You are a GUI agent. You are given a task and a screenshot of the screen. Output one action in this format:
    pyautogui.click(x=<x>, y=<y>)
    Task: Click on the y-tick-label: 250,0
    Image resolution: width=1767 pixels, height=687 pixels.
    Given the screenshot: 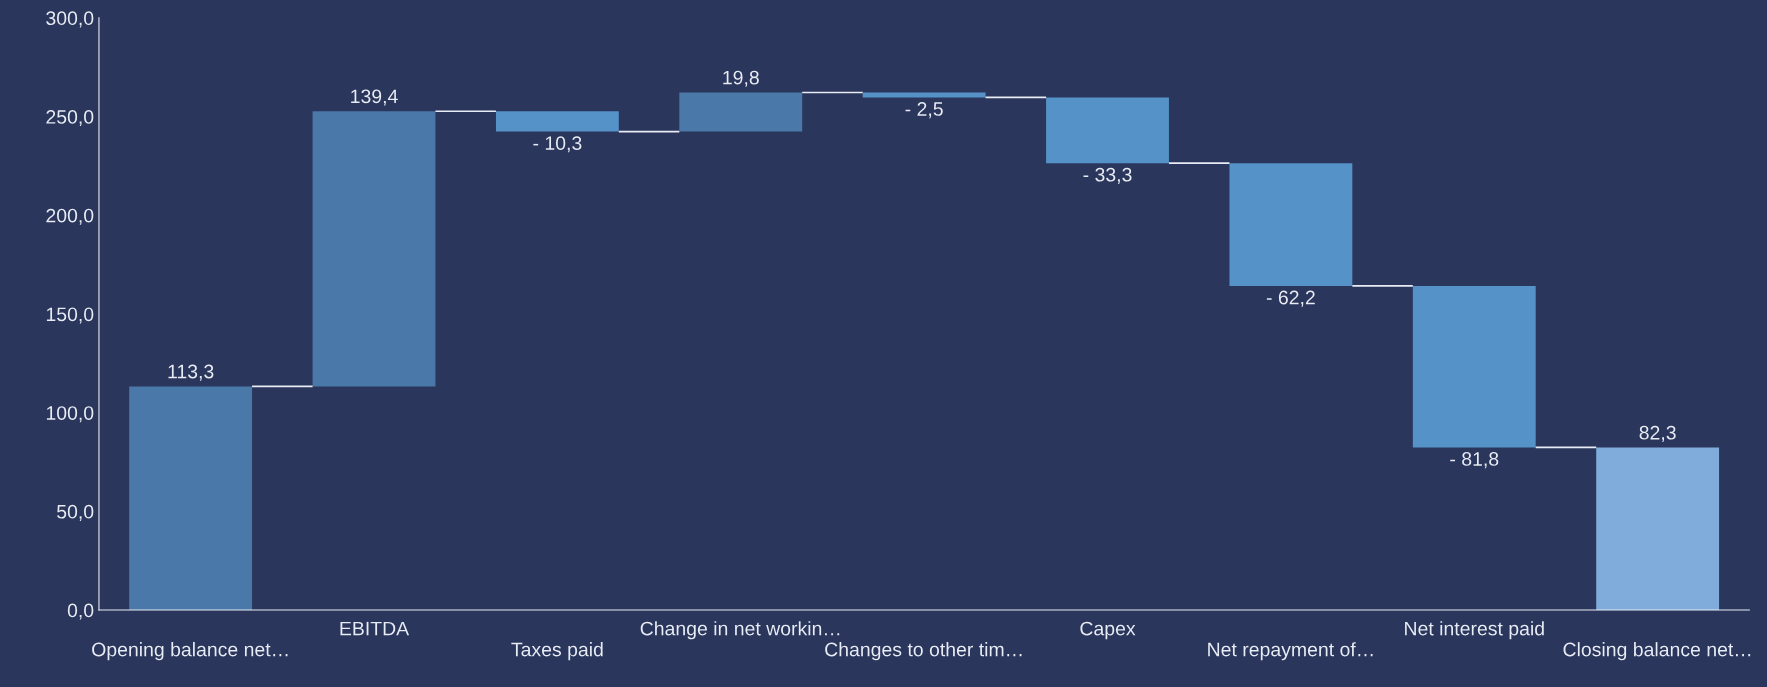 What is the action you would take?
    pyautogui.click(x=70, y=118)
    